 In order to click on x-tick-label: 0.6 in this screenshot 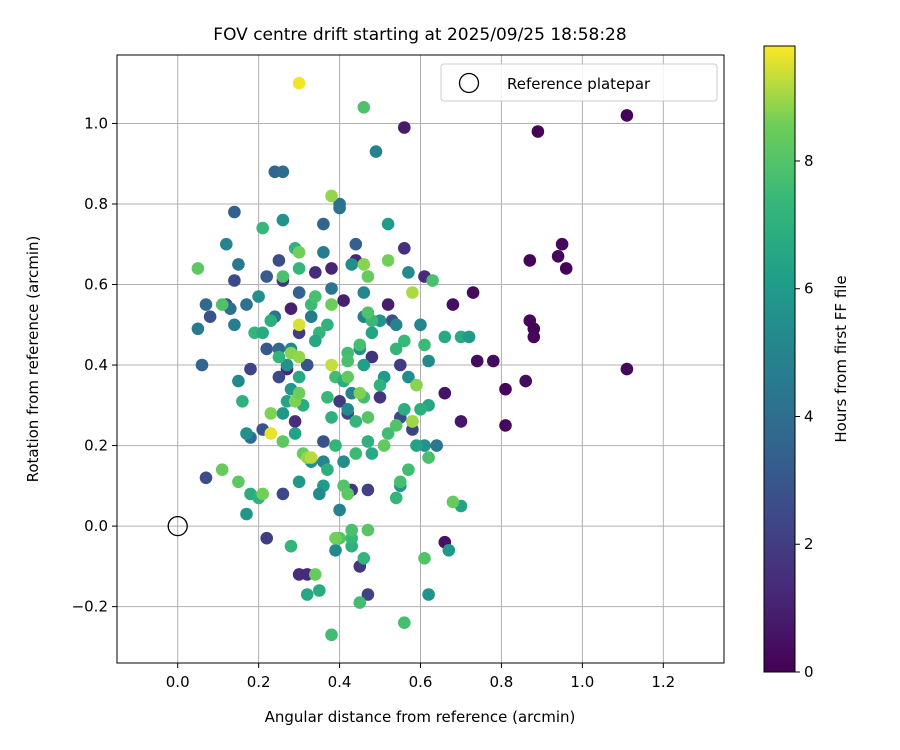, I will do `click(421, 682)`.